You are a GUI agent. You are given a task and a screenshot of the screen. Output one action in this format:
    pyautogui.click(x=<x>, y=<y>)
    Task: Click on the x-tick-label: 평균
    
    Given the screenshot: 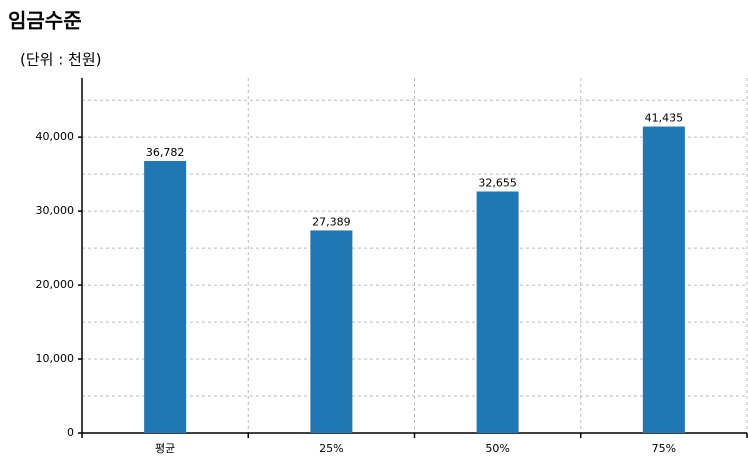 What is the action you would take?
    pyautogui.click(x=165, y=448)
    